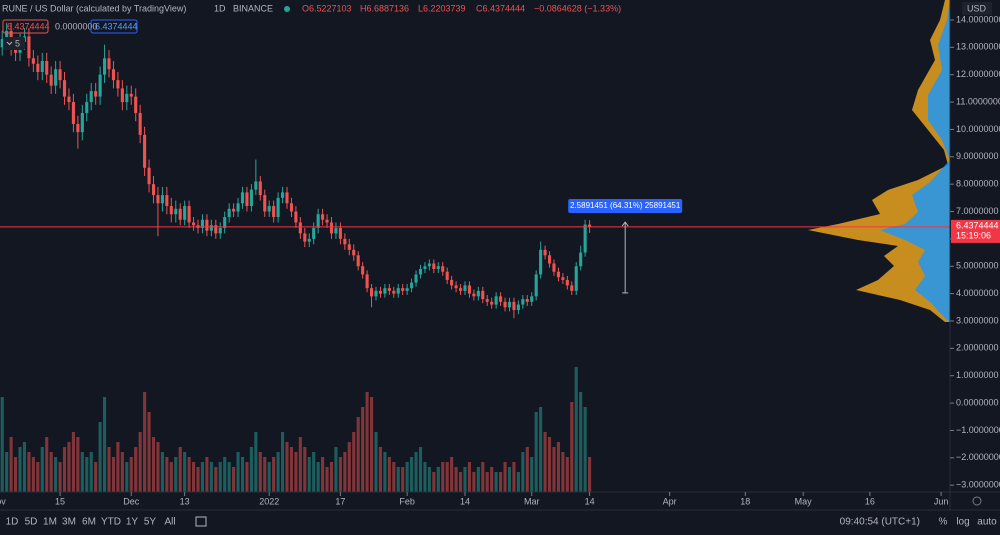  What do you see at coordinates (111, 522) in the screenshot?
I see `range-button: YTD` at bounding box center [111, 522].